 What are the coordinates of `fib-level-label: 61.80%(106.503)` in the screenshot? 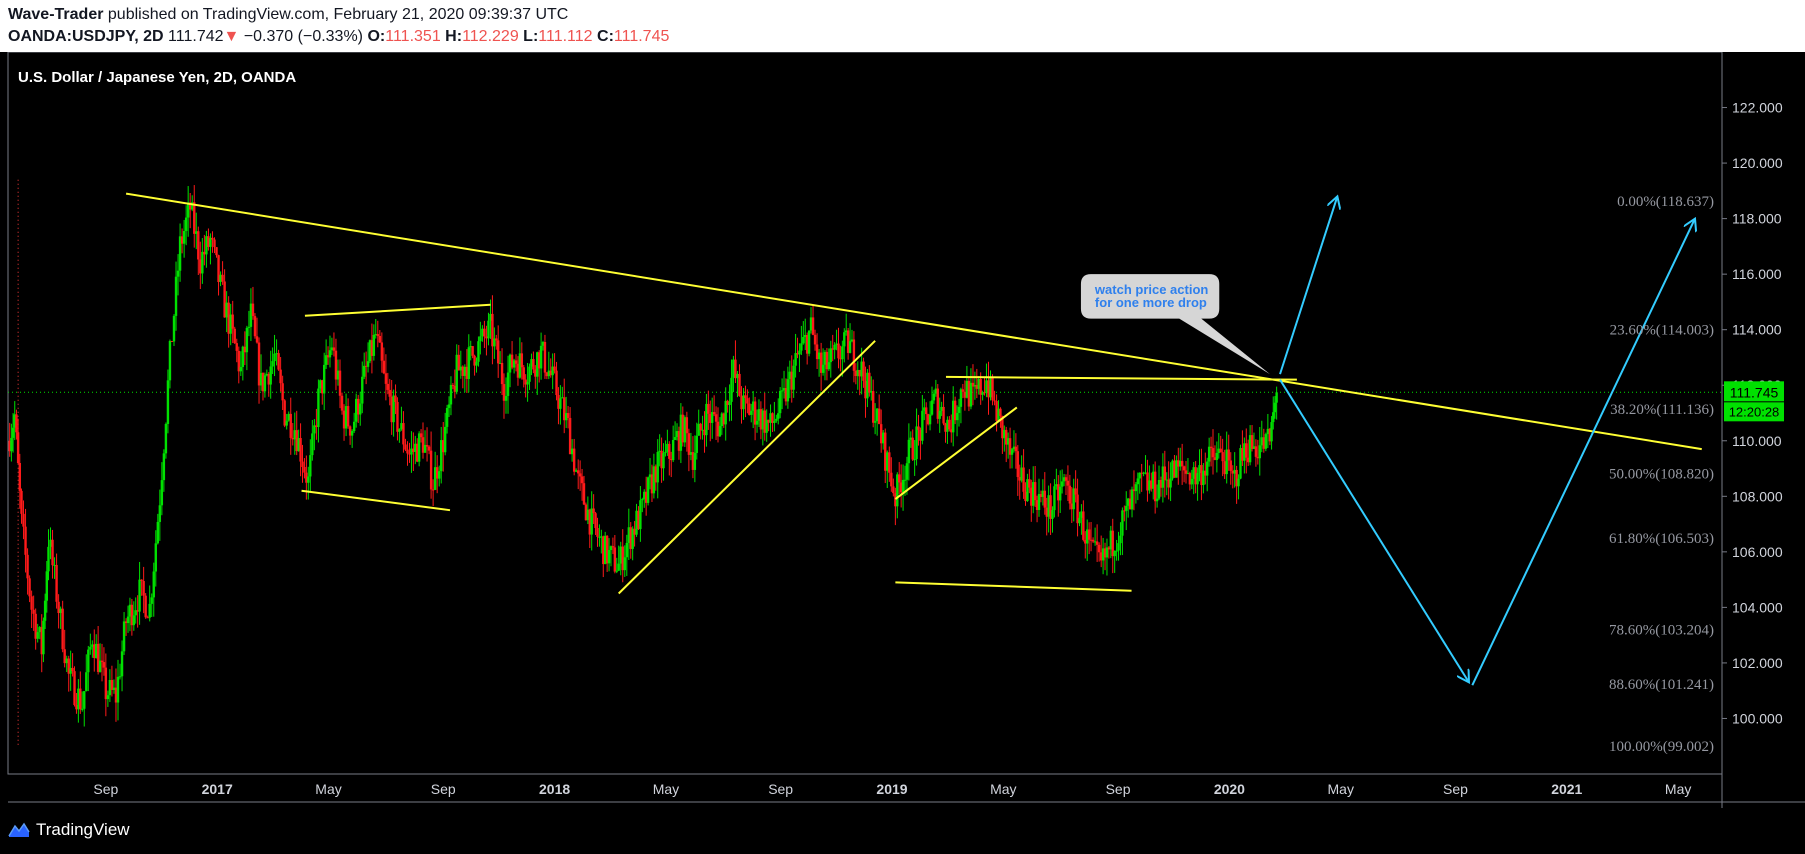 It's located at (1661, 539).